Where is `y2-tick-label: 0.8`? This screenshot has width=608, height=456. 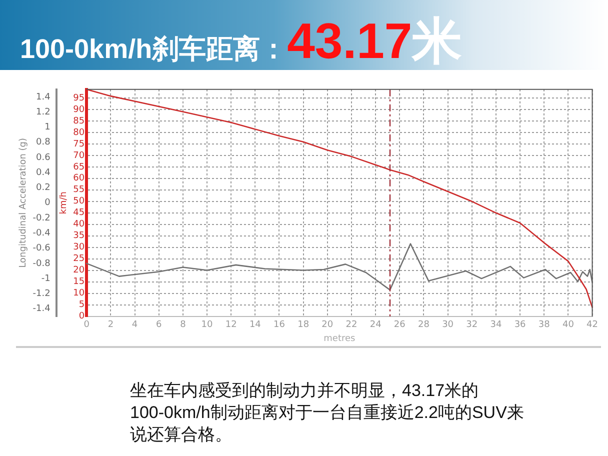
y2-tick-label: 0.8 is located at coordinates (43, 143).